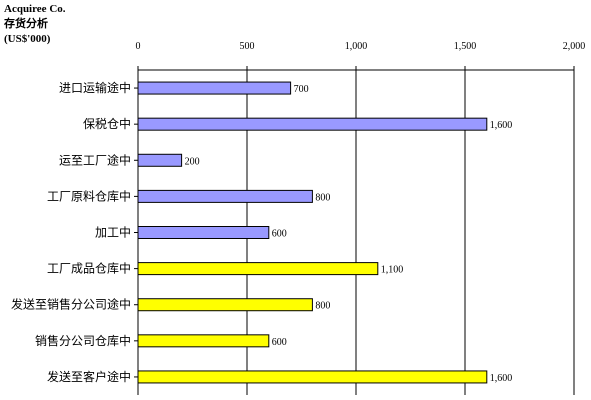 The width and height of the screenshot is (591, 400). I want to click on category-label: 发送至销售分公司途中, so click(71, 304).